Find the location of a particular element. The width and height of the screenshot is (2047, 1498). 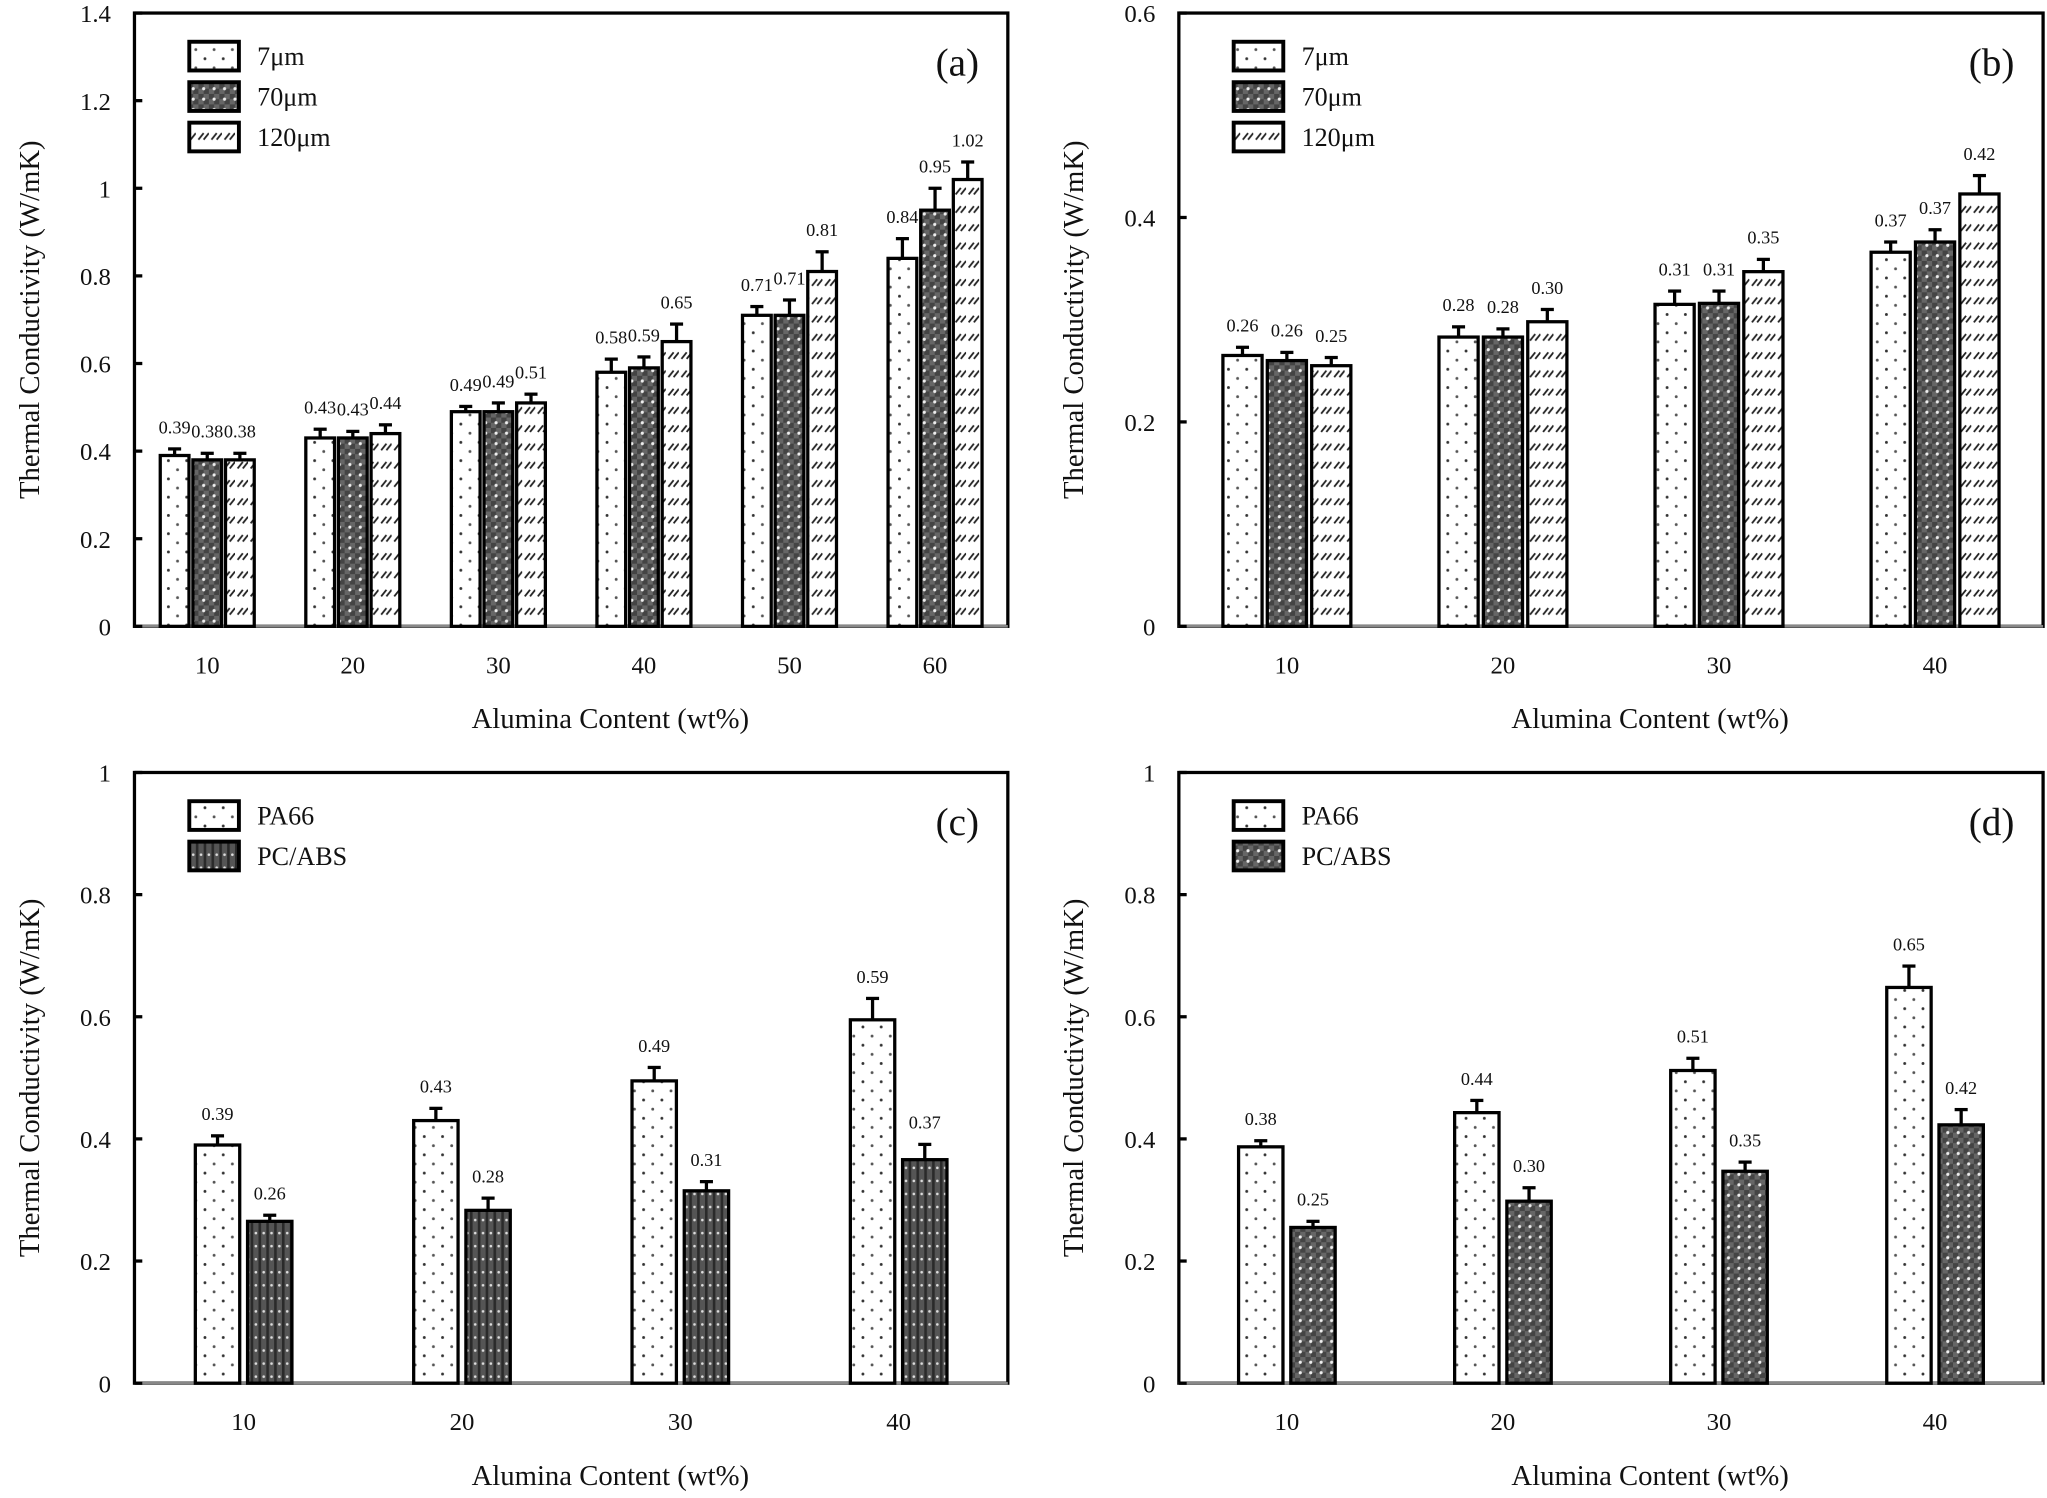

data-label: 0.44 is located at coordinates (385, 403).